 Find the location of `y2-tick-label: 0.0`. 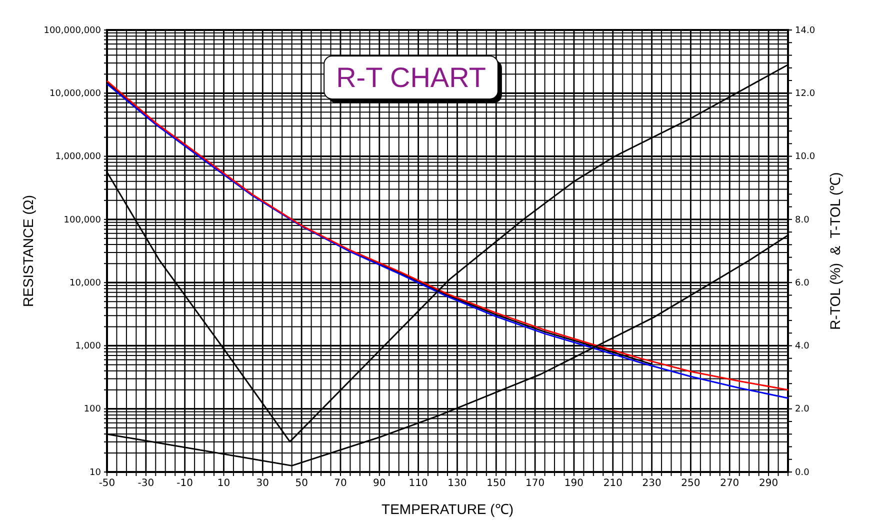

y2-tick-label: 0.0 is located at coordinates (802, 473).